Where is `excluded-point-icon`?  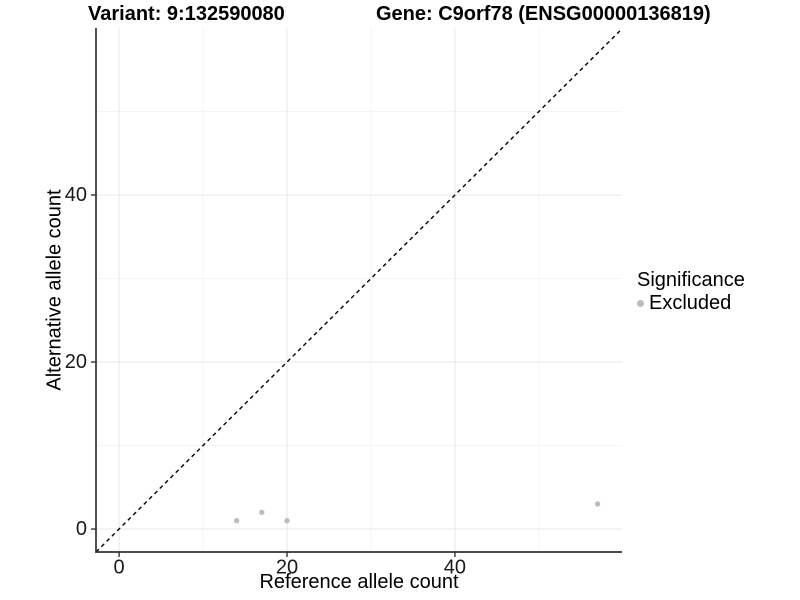 excluded-point-icon is located at coordinates (640, 303).